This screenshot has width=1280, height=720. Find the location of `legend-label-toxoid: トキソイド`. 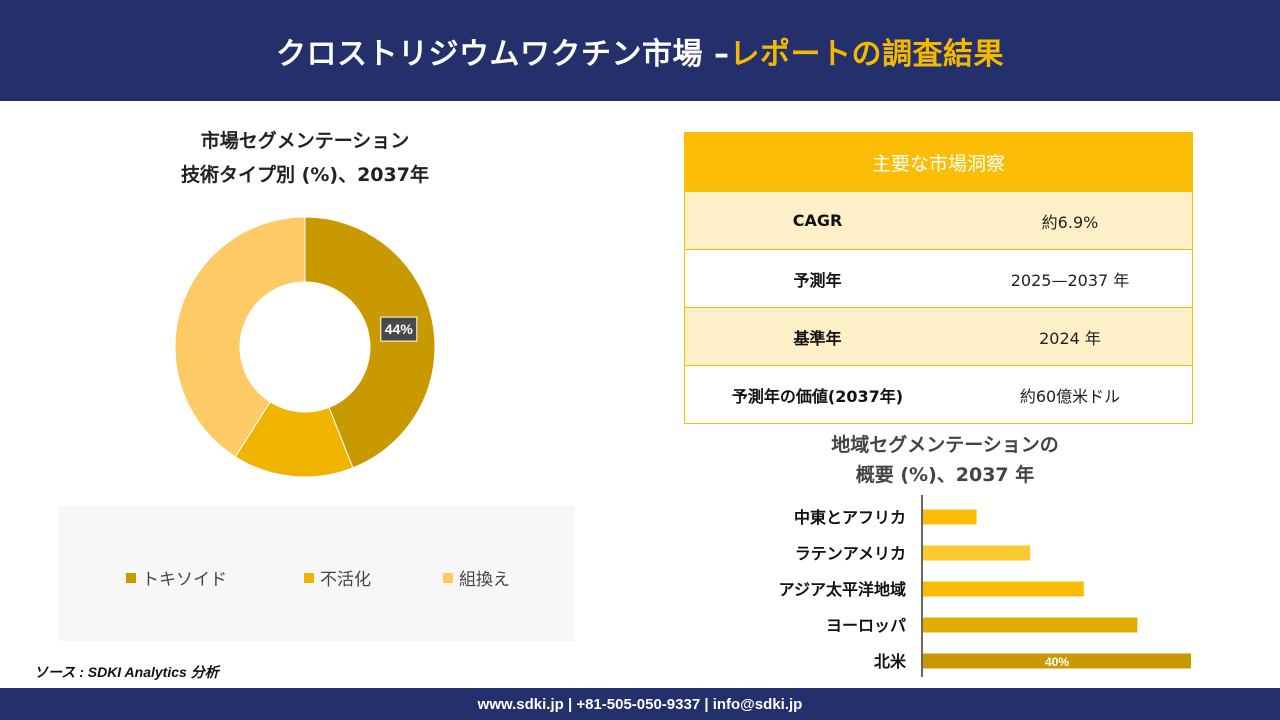

legend-label-toxoid: トキソイド is located at coordinates (184, 580).